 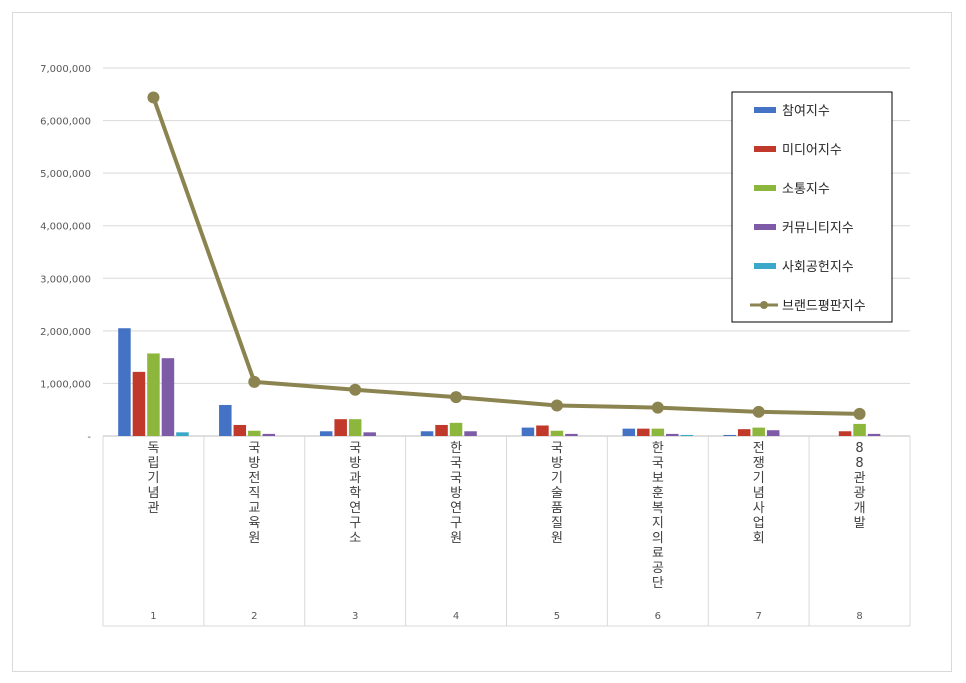 What do you see at coordinates (456, 616) in the screenshot?
I see `category-number-label: 4` at bounding box center [456, 616].